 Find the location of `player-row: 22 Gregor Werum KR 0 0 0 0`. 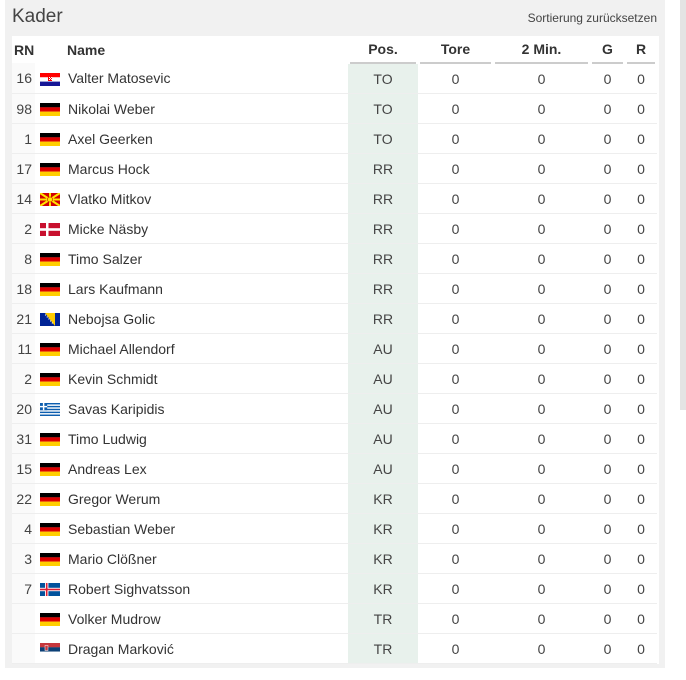

player-row: 22 Gregor Werum KR 0 0 0 0 is located at coordinates (334, 498).